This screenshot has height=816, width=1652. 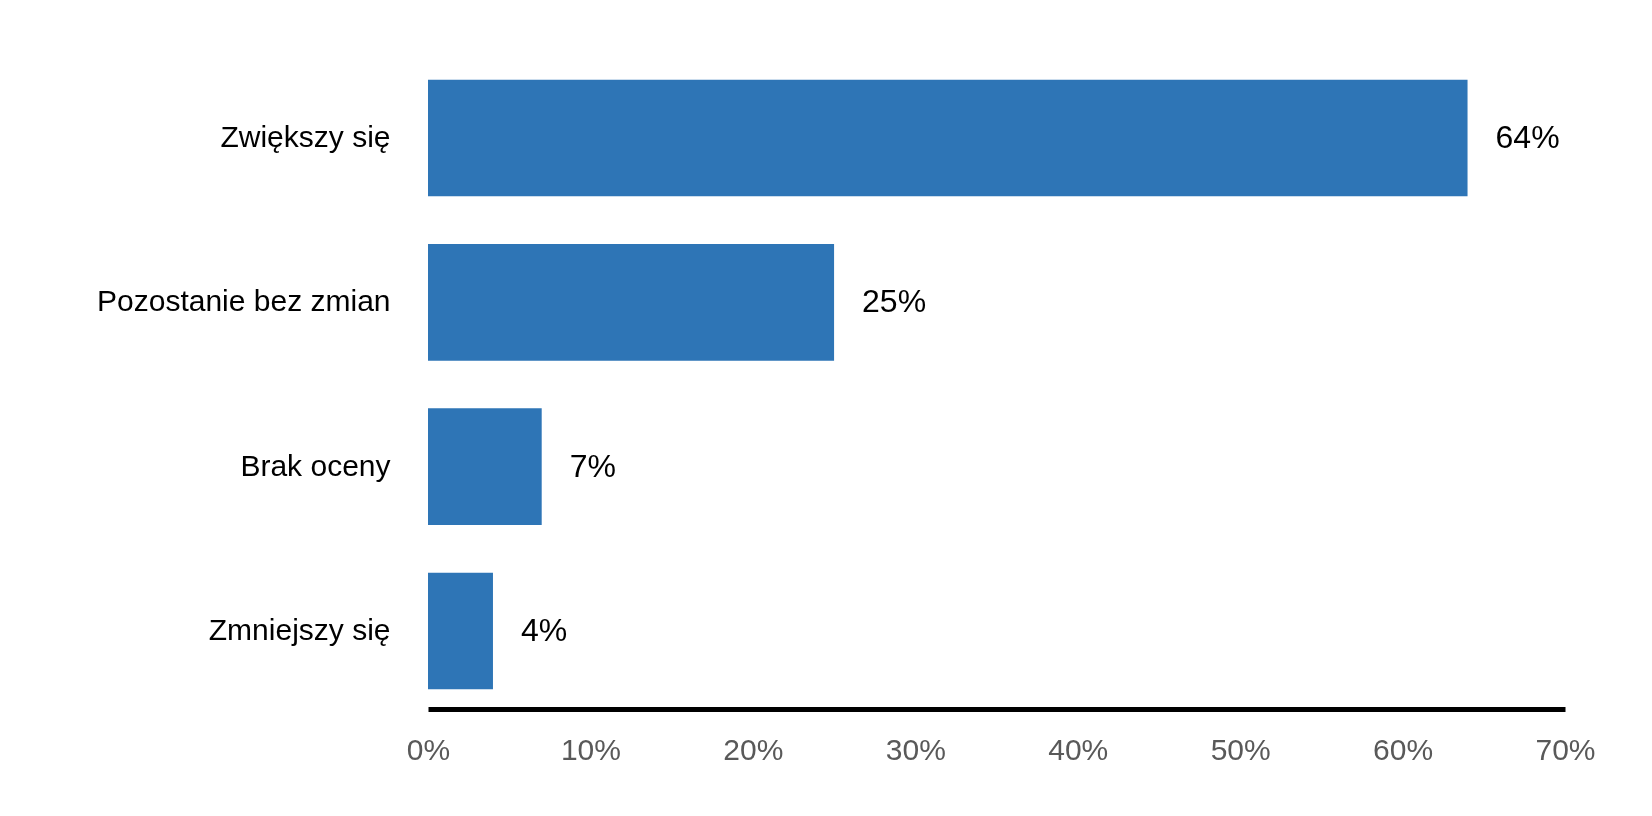 I want to click on y-tick-label: Zmniejszy się, so click(x=299, y=629).